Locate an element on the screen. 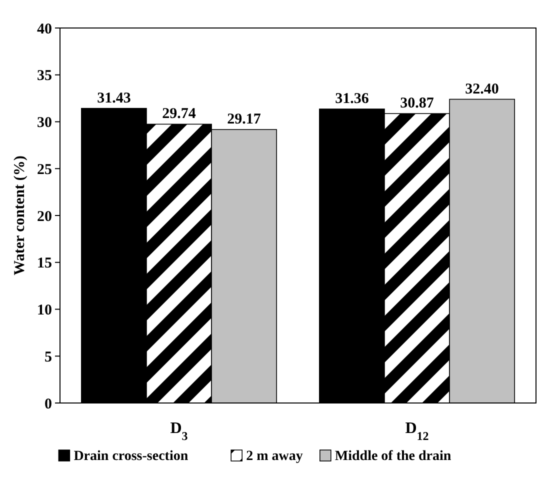  text: 32.40 is located at coordinates (482, 89).